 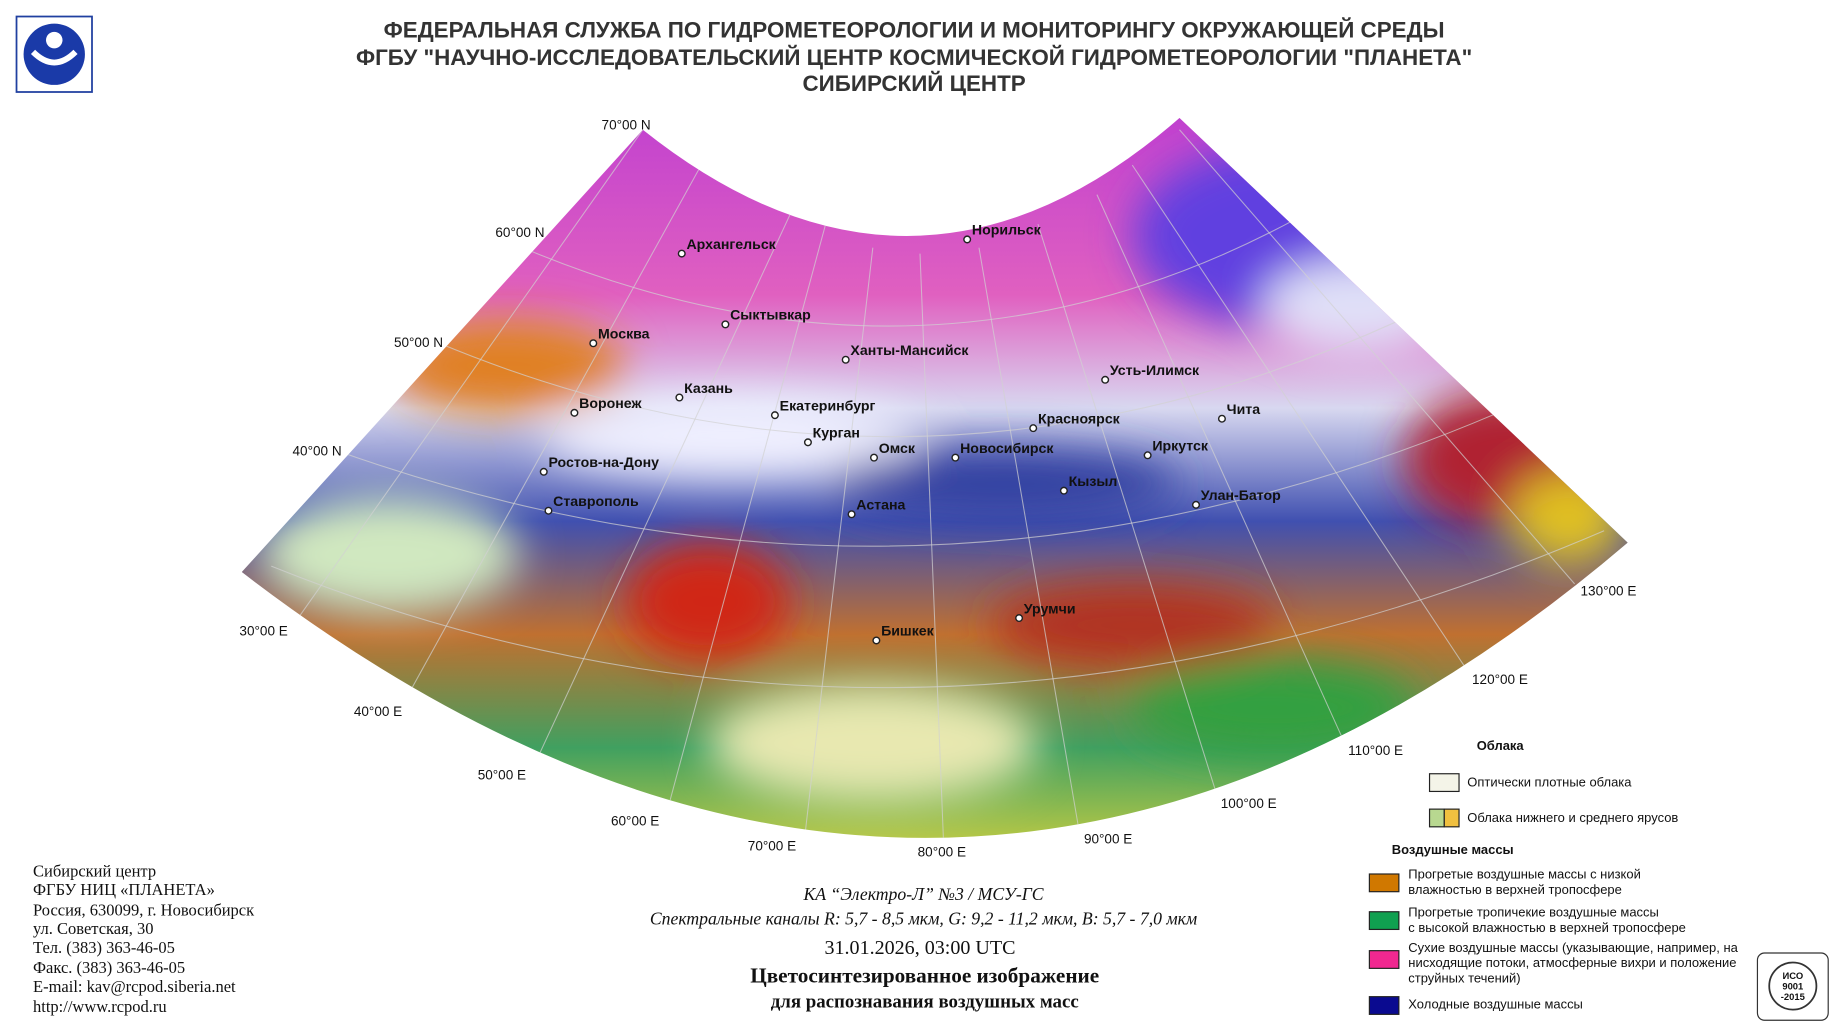 What do you see at coordinates (1249, 803) in the screenshot?
I see `grat-label: 100°00 E` at bounding box center [1249, 803].